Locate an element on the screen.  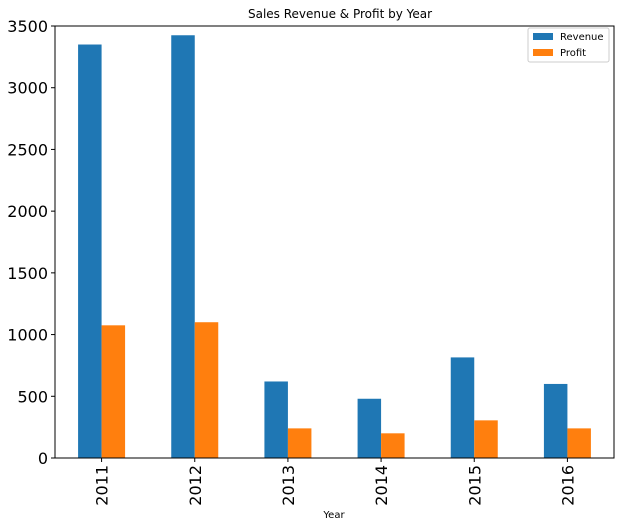
x-tick-label: 2015 is located at coordinates (474, 485).